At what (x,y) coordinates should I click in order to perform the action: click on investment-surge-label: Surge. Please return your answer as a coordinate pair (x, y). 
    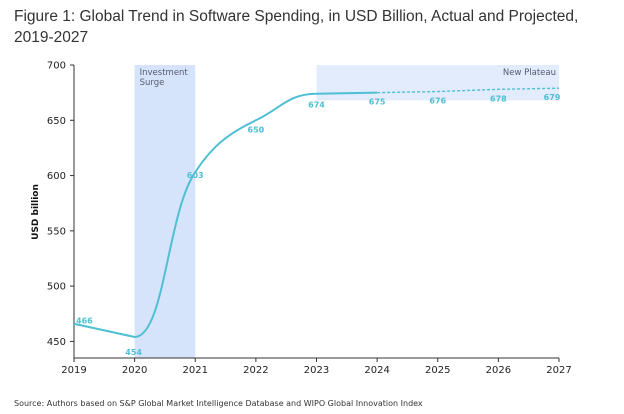
    Looking at the image, I should click on (152, 83).